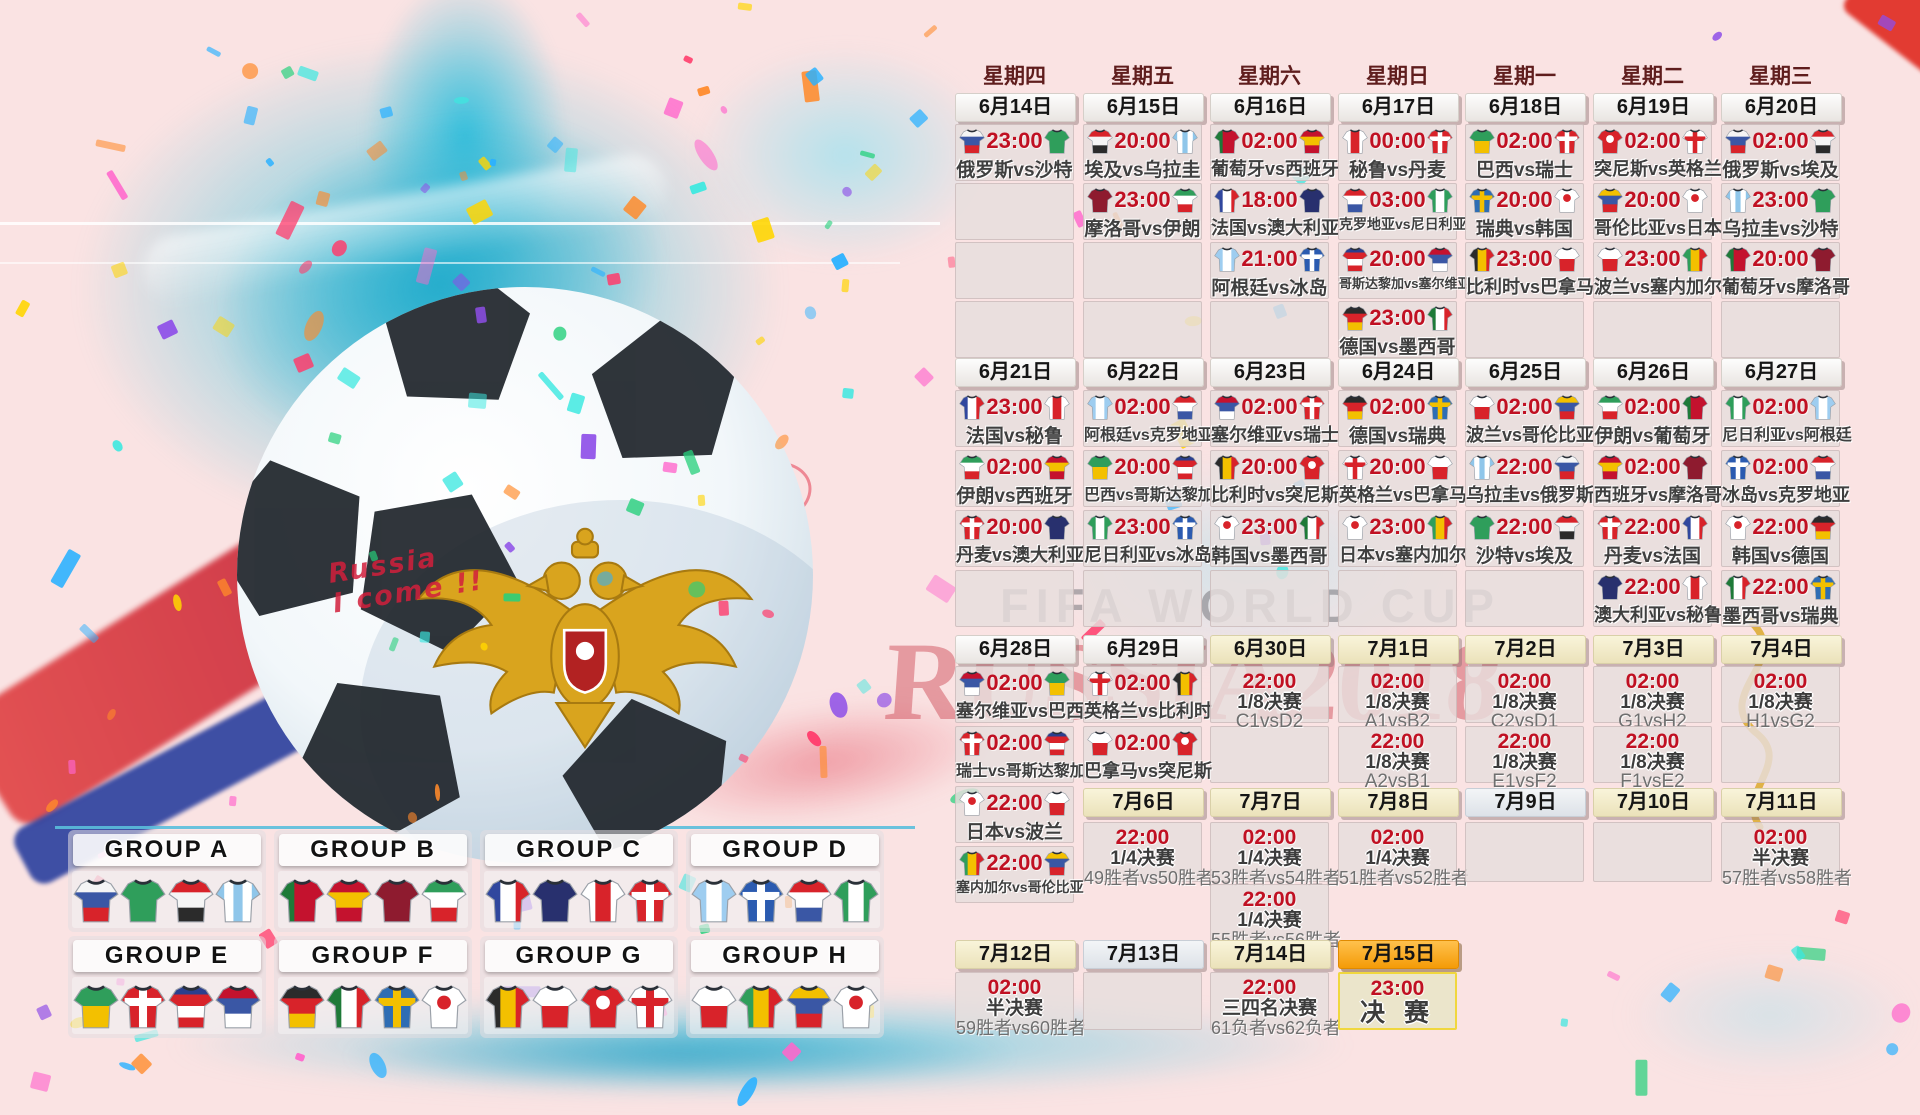  What do you see at coordinates (1269, 258) in the screenshot?
I see `match-time: 21:00` at bounding box center [1269, 258].